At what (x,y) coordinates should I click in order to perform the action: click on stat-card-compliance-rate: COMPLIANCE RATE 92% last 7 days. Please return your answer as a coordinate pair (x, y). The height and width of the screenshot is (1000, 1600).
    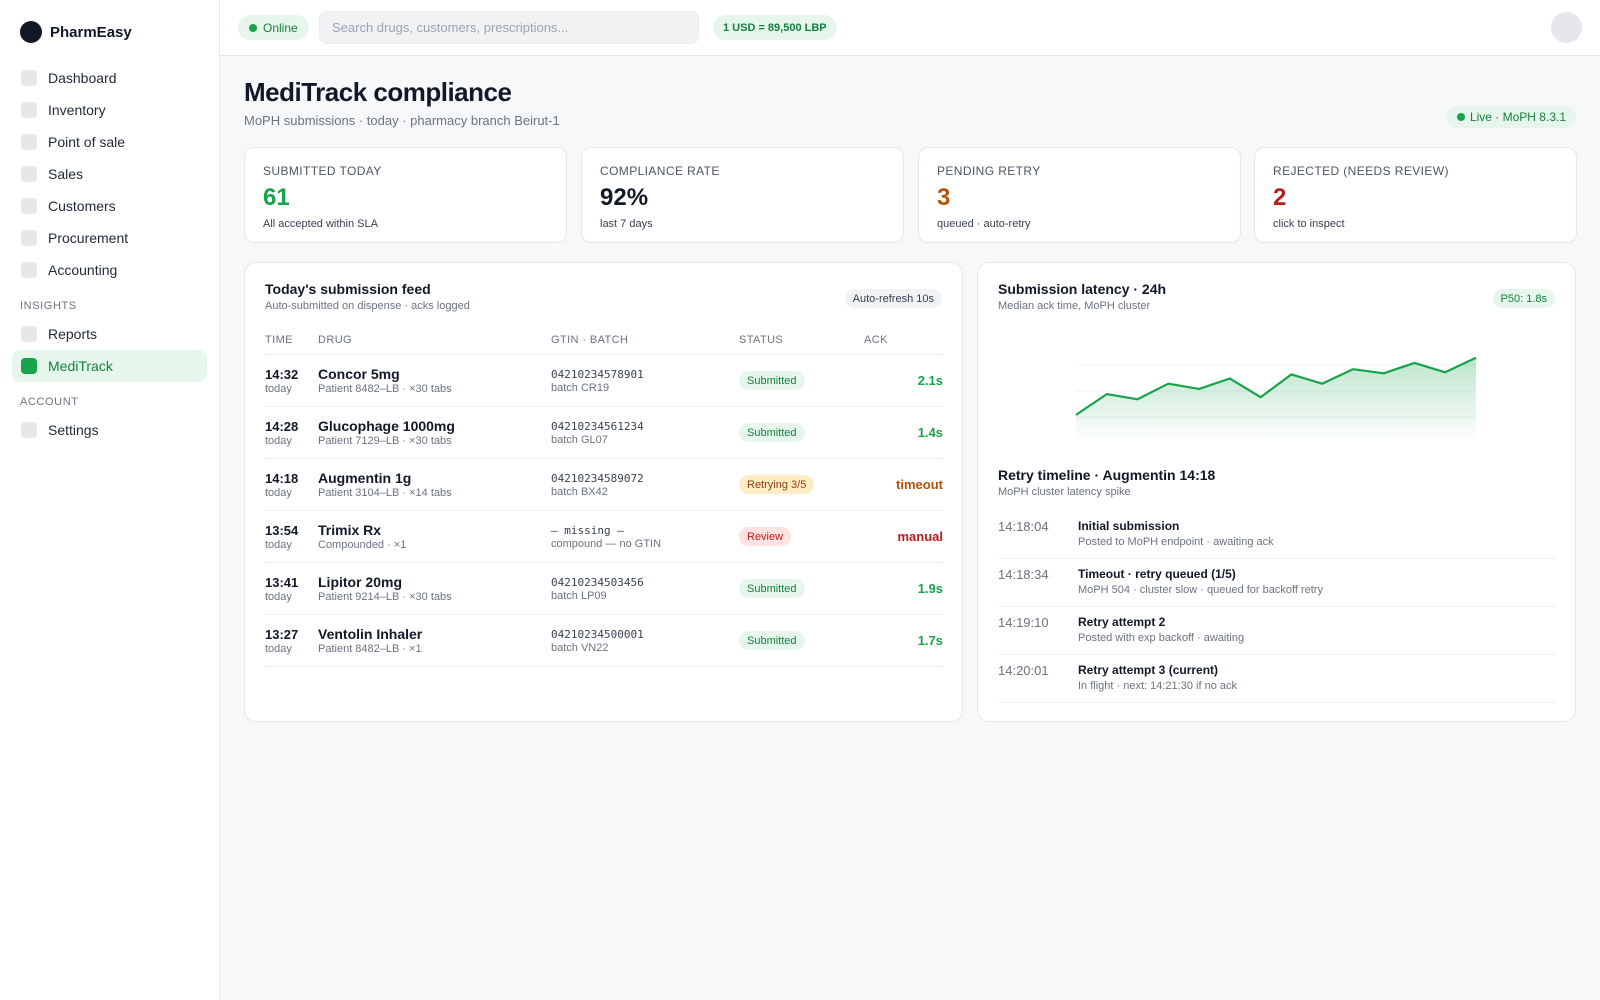
    Looking at the image, I should click on (742, 195).